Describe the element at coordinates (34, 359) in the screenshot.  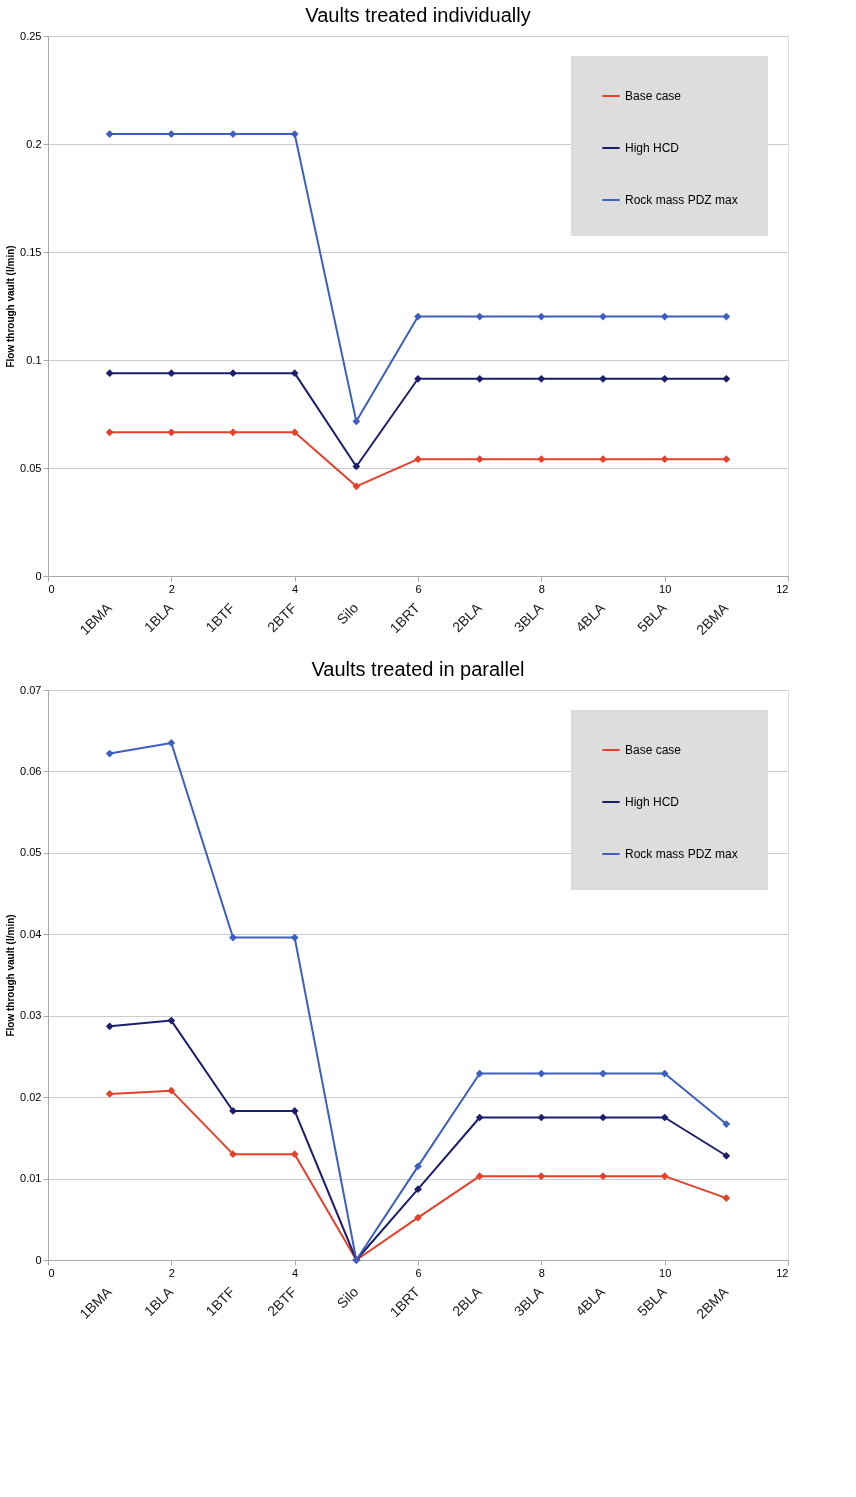
I see `y-tick-label: 0.1` at that location.